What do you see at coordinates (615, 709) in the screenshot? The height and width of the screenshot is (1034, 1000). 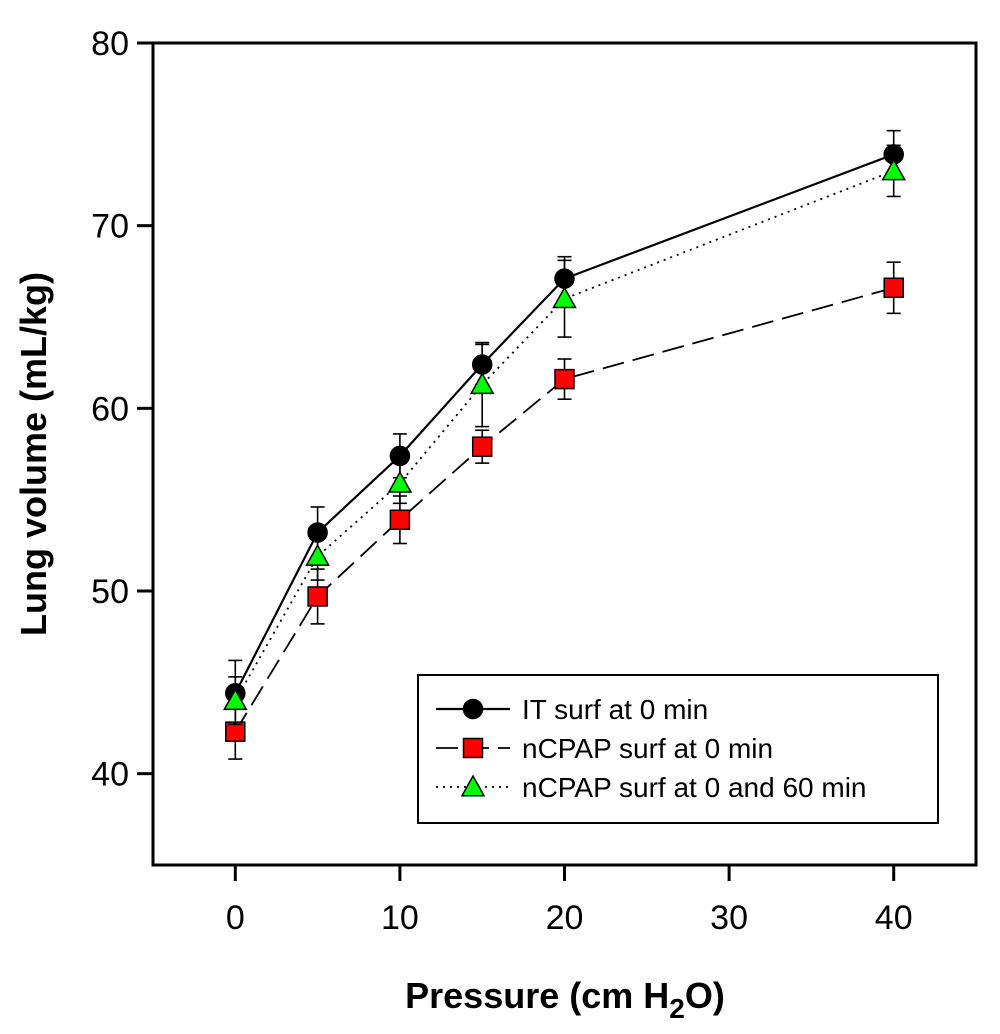 I see `legend-label-0: IT surf at 0 min` at bounding box center [615, 709].